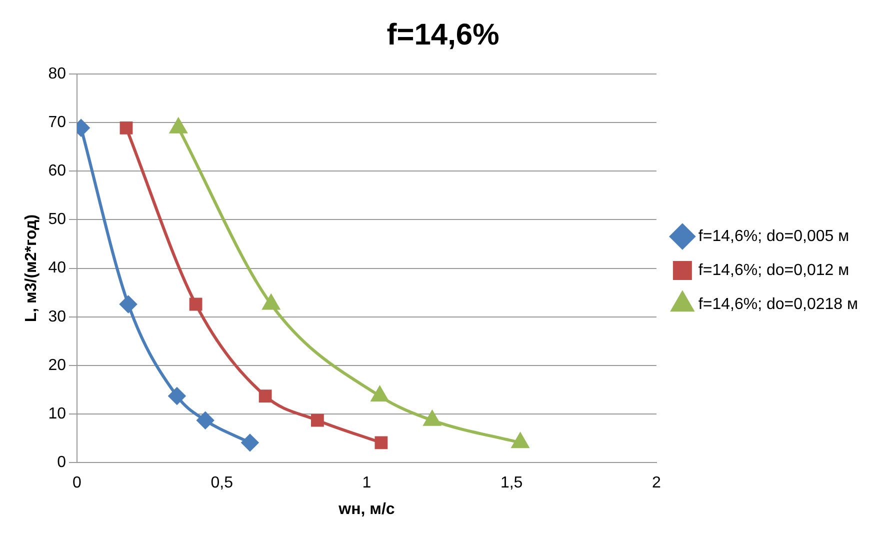 This screenshot has width=891, height=543. I want to click on y-tick-label: 40, so click(57, 268).